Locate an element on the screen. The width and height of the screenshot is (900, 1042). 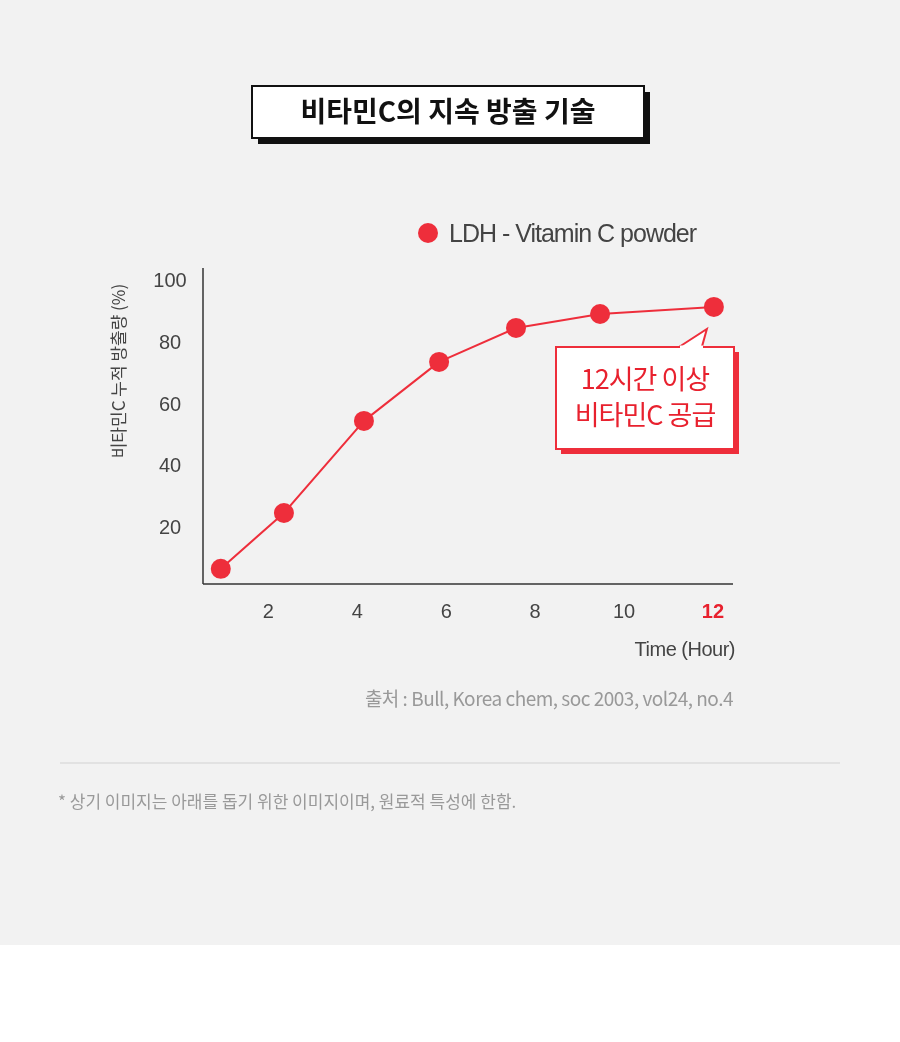
y-tick-label: 100 is located at coordinates (170, 280).